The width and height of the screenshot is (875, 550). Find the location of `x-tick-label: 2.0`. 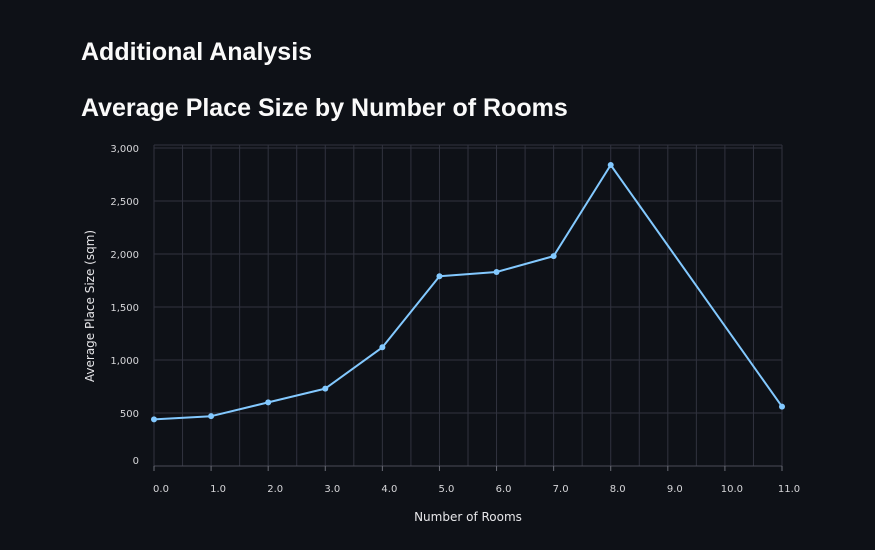

x-tick-label: 2.0 is located at coordinates (275, 489).